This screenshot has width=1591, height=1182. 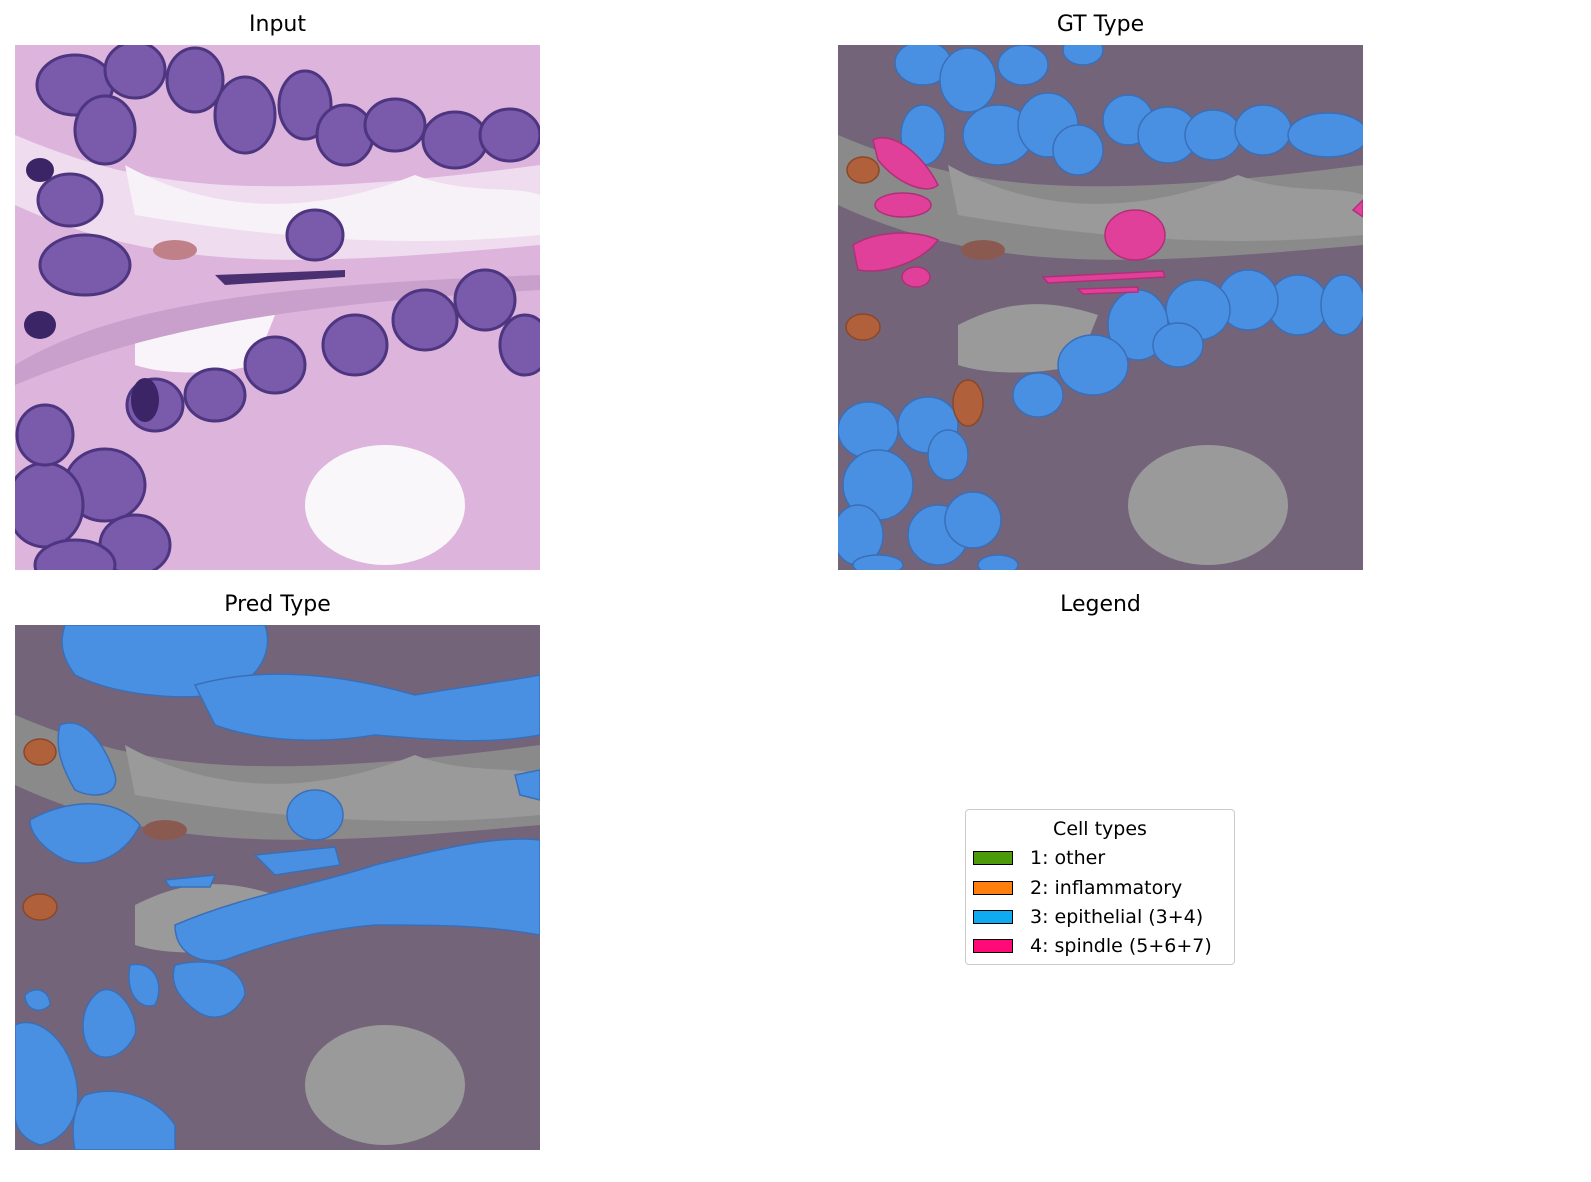 I want to click on legend-item-inflammatory: 2: inflammatory, so click(x=1077, y=888).